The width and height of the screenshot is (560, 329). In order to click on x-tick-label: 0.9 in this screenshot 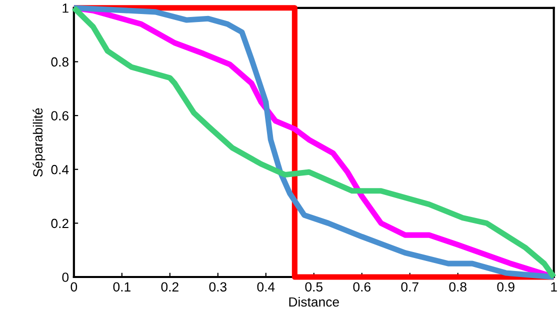, I will do `click(505, 287)`.